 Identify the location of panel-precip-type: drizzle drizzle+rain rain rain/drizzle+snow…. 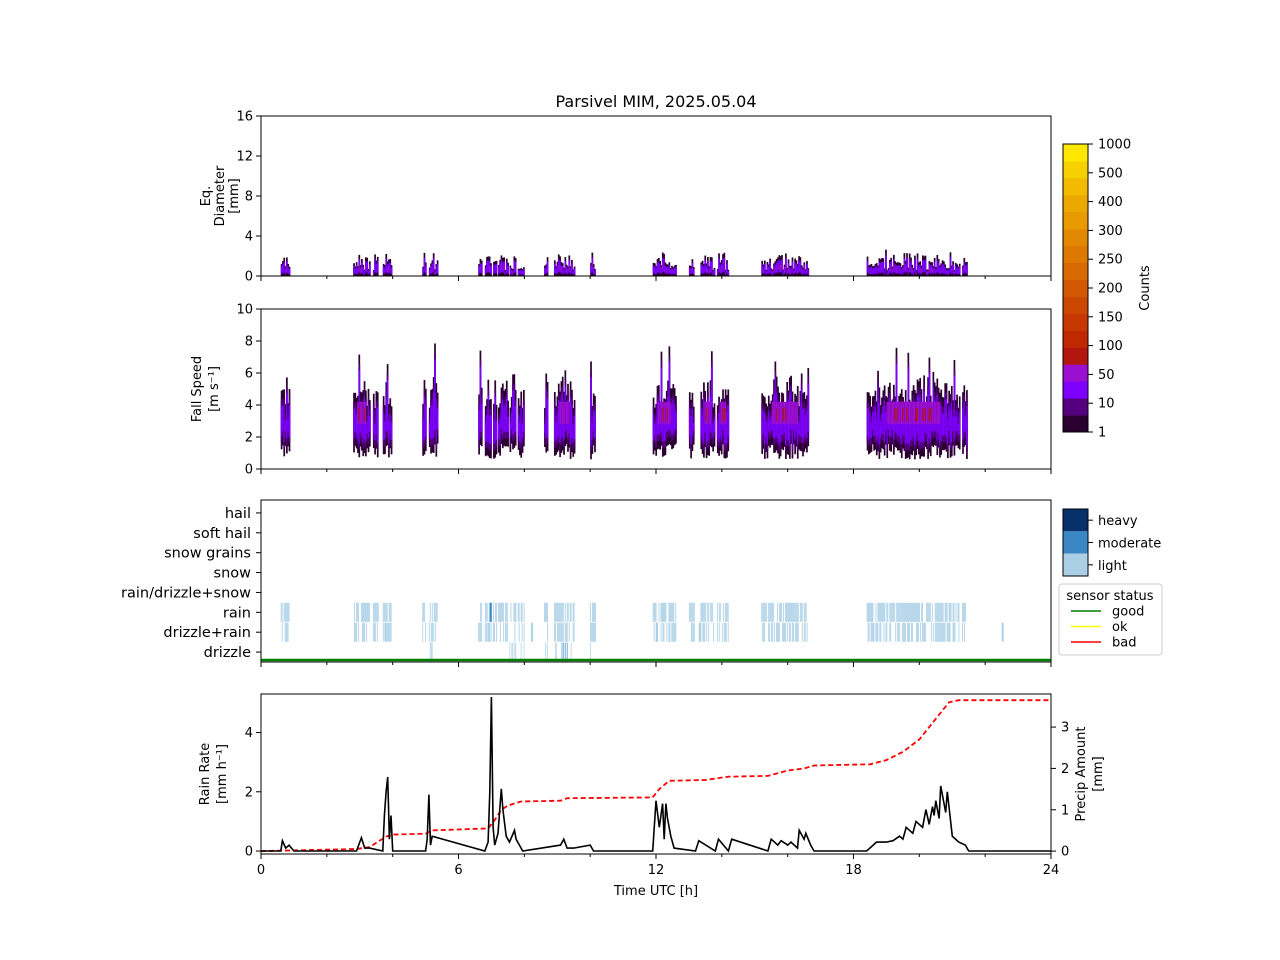
(586, 583).